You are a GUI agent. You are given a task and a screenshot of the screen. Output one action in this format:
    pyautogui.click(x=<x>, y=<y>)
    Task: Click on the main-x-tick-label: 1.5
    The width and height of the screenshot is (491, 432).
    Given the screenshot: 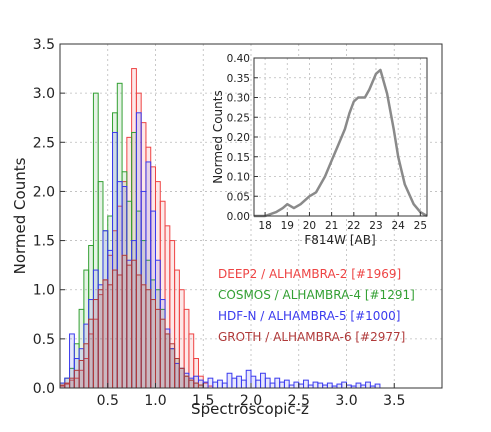 What is the action you would take?
    pyautogui.click(x=203, y=401)
    